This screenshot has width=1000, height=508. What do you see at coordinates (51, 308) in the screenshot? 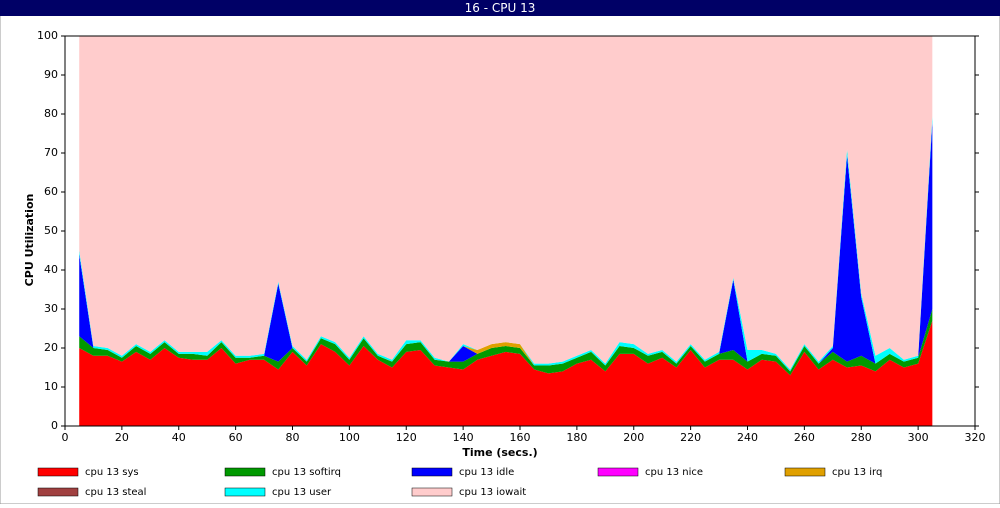
I see `y-tick-label: 30` at bounding box center [51, 308].